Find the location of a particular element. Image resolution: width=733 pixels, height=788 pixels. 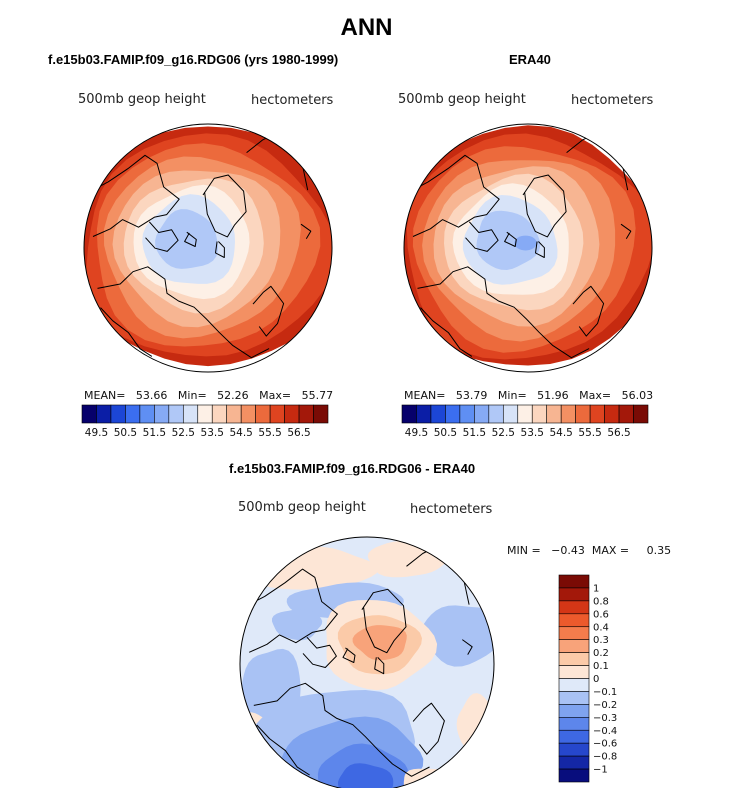

panel-1-variable-label: 500mb geop height is located at coordinates (142, 99).